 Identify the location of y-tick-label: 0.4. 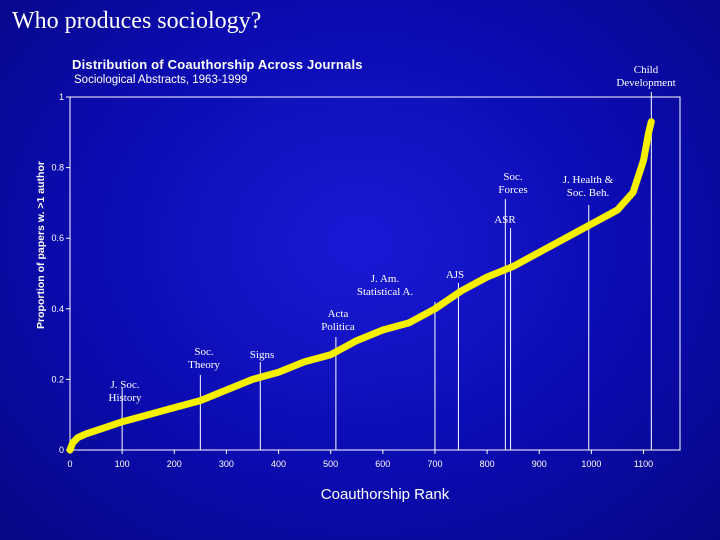
(57, 309).